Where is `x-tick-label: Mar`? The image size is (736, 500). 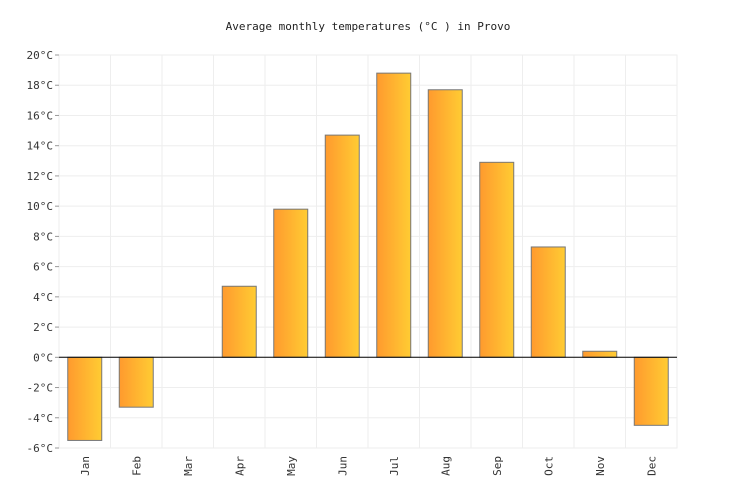
x-tick-label: Mar is located at coordinates (188, 466).